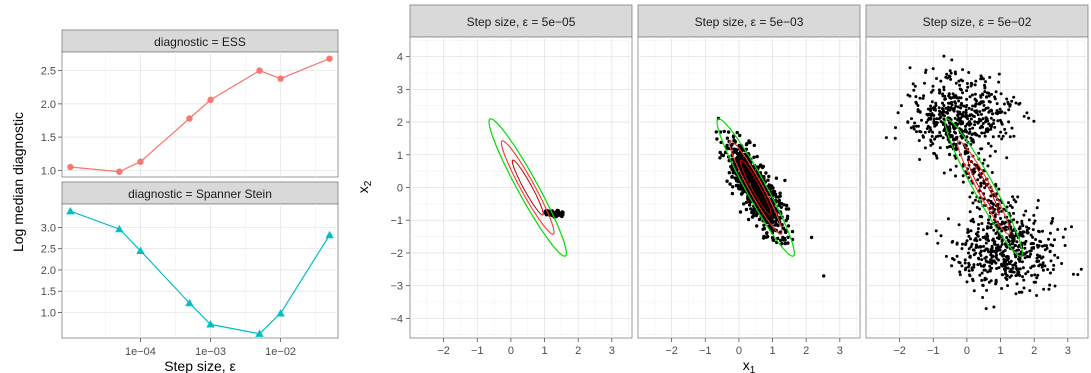 The height and width of the screenshot is (373, 1091). What do you see at coordinates (578, 351) in the screenshot?
I see `x-tick-label: 2` at bounding box center [578, 351].